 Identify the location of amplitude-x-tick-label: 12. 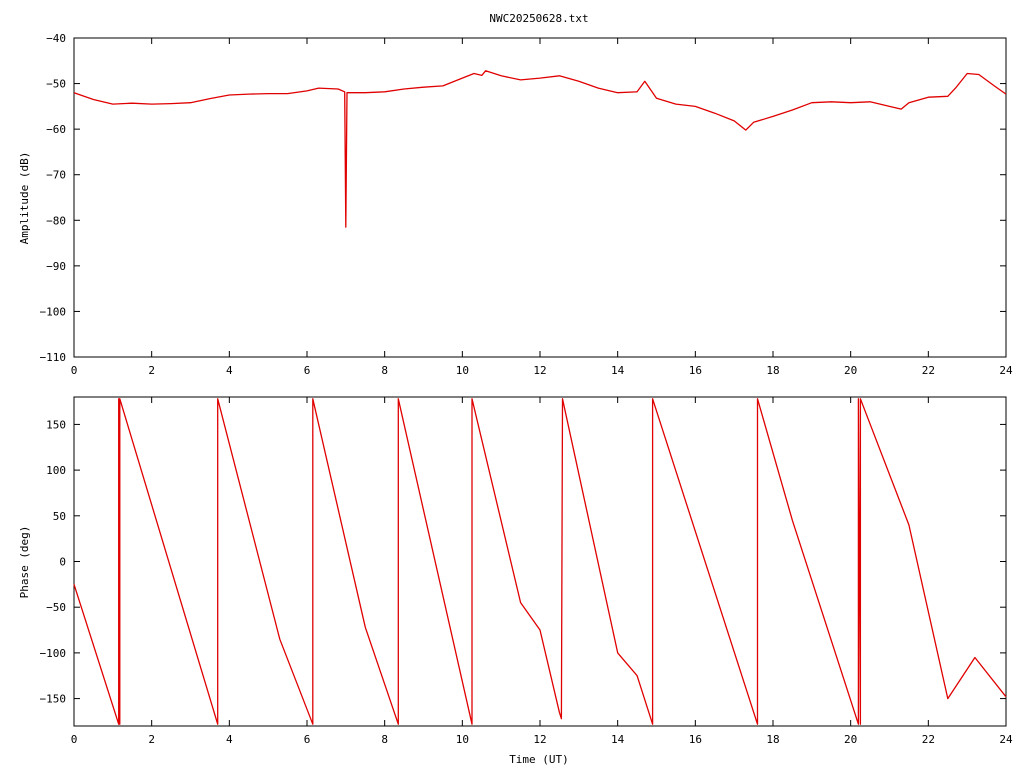
(539, 370).